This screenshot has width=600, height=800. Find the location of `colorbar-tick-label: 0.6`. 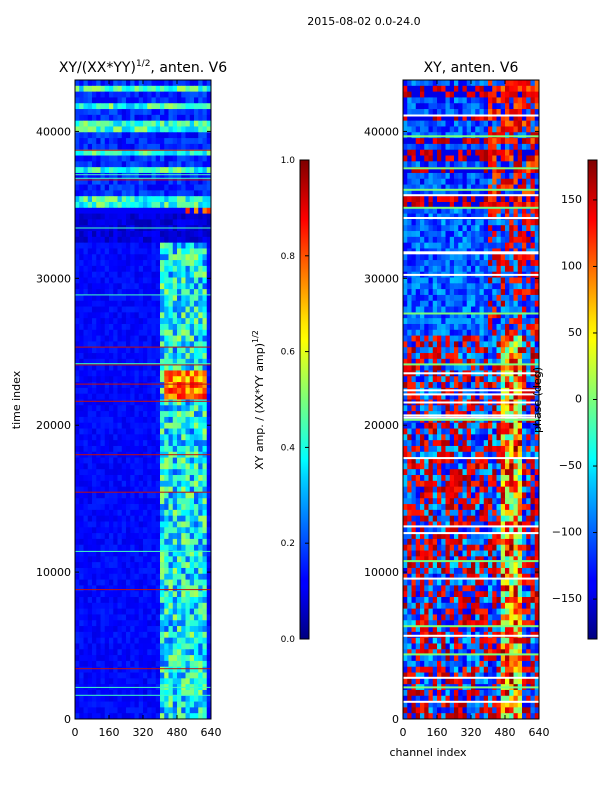

colorbar-tick-label: 0.6 is located at coordinates (288, 353).